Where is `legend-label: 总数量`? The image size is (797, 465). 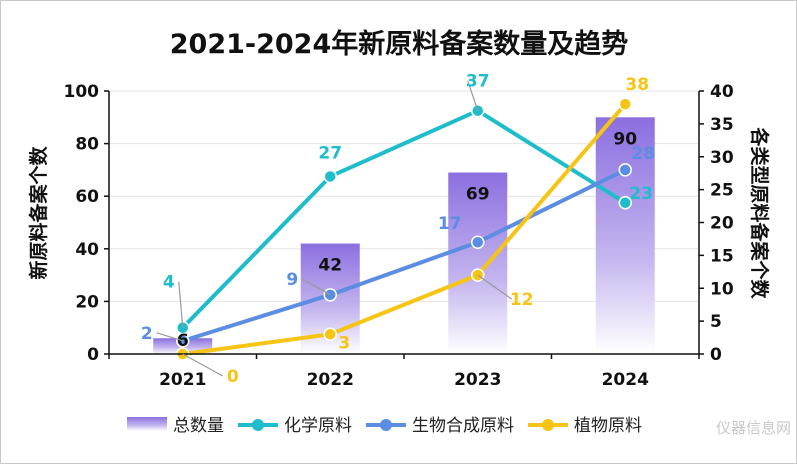
legend-label: 总数量 is located at coordinates (198, 426).